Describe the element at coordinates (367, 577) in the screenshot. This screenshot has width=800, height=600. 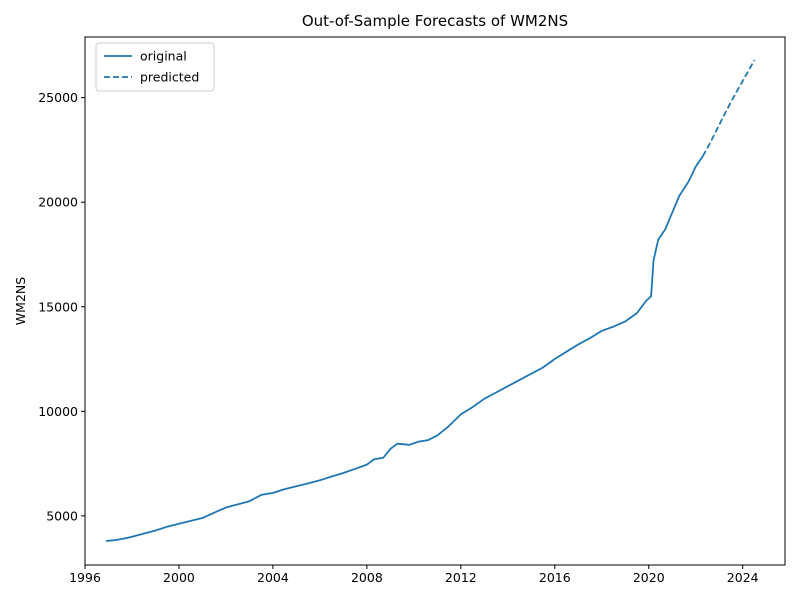
I see `x-tick-label: 2008` at that location.